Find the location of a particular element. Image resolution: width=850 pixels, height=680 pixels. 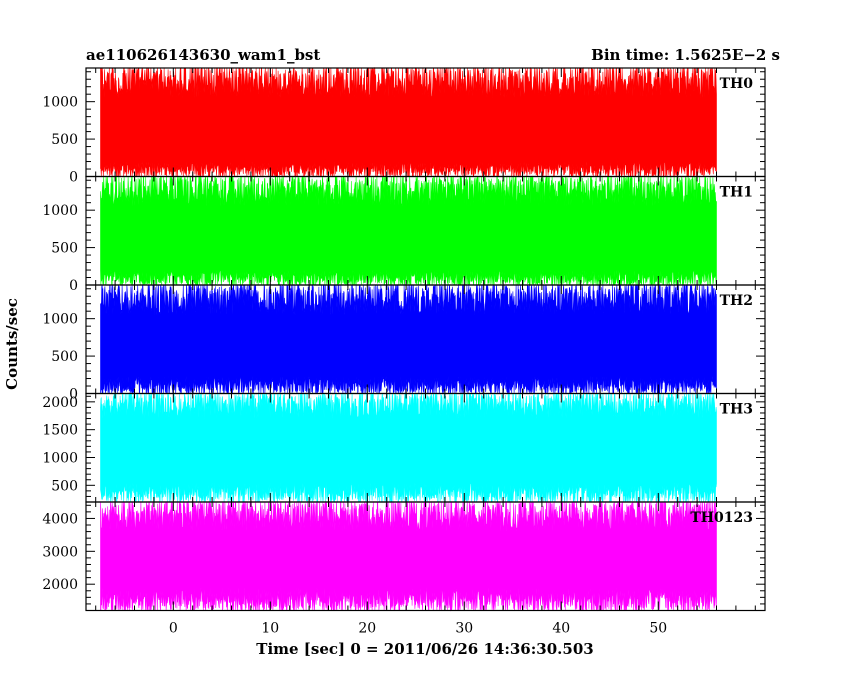

bin-time-label: Bin time: 1.5625E−2 s is located at coordinates (685, 55).